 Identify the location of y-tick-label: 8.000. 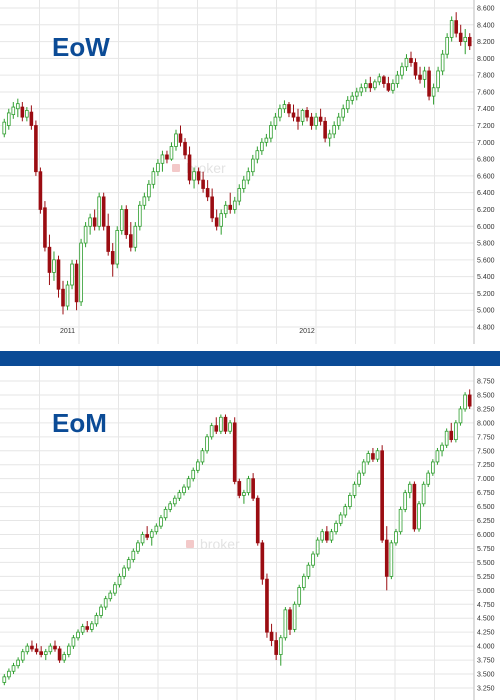
(486, 423).